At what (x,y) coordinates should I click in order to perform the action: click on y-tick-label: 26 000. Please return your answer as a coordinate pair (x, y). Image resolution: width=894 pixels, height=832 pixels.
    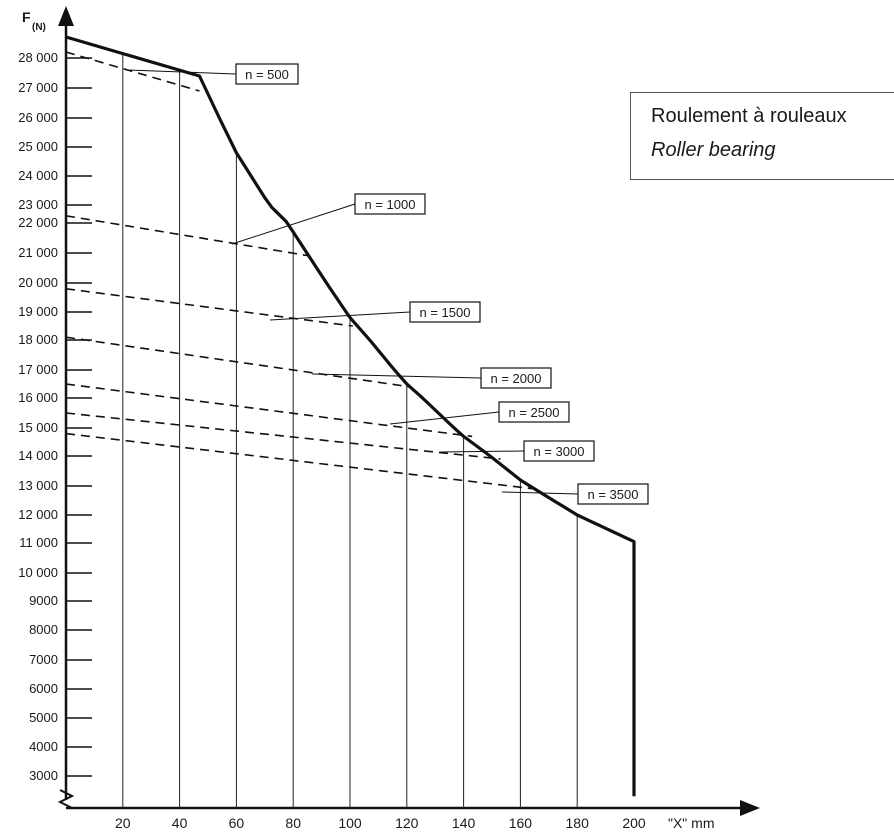
    Looking at the image, I should click on (38, 117).